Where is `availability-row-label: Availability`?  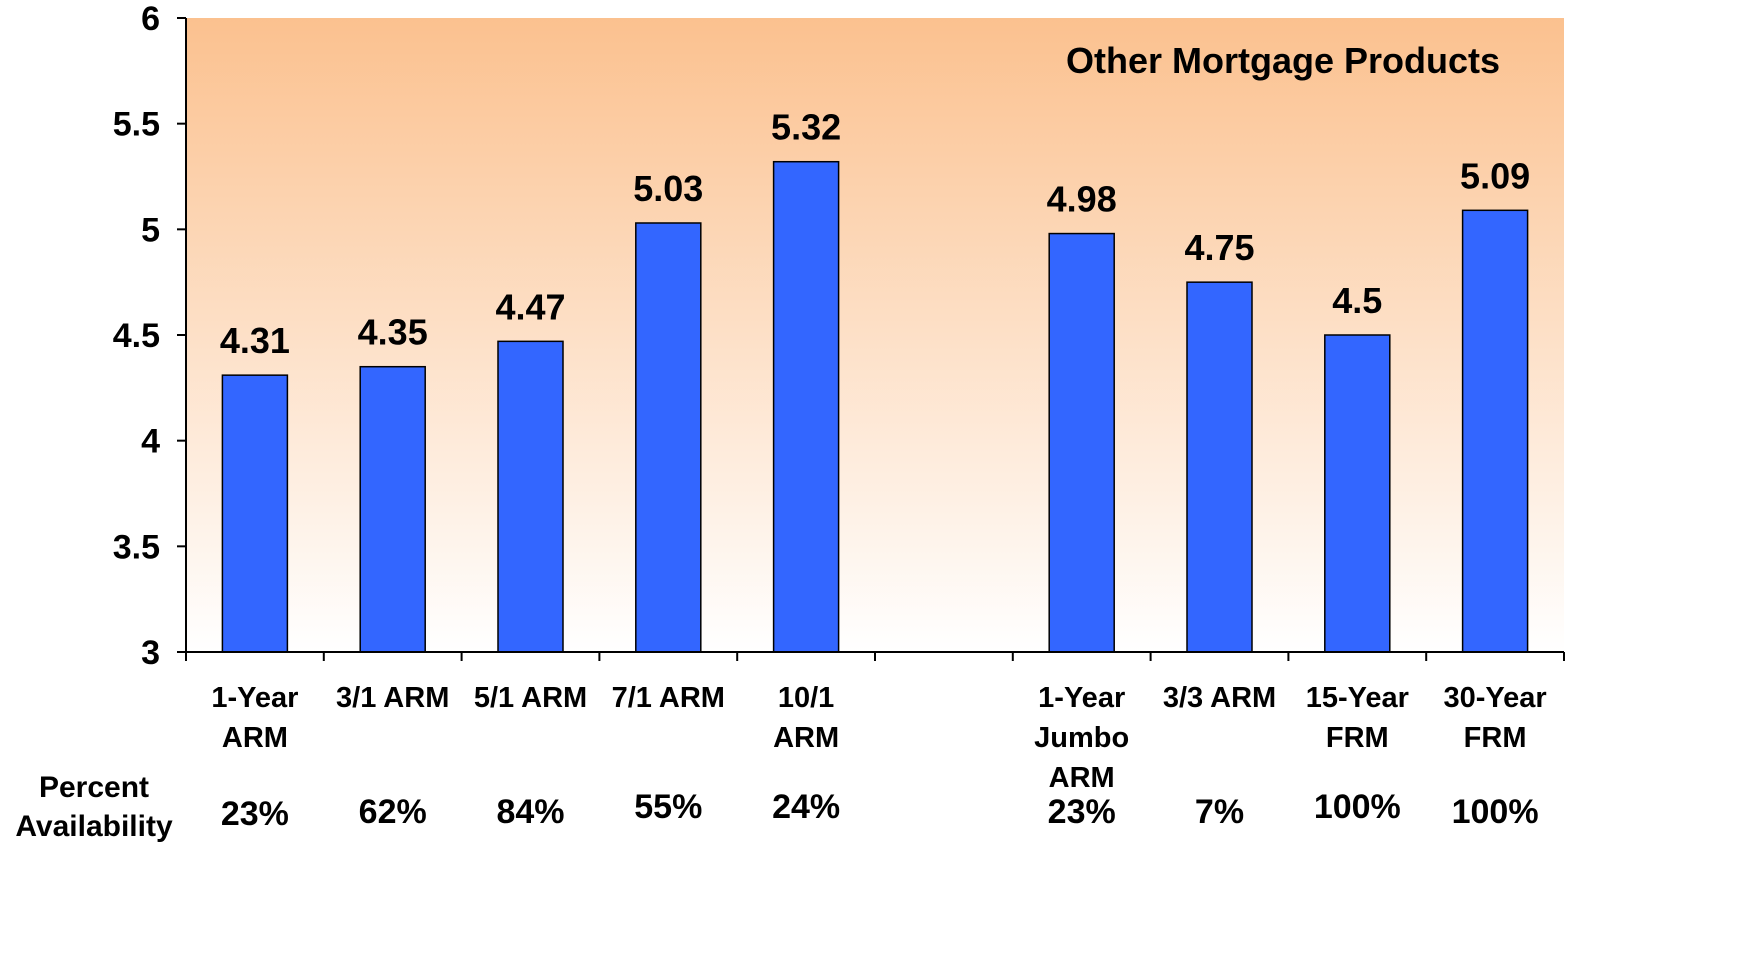 availability-row-label: Availability is located at coordinates (94, 826).